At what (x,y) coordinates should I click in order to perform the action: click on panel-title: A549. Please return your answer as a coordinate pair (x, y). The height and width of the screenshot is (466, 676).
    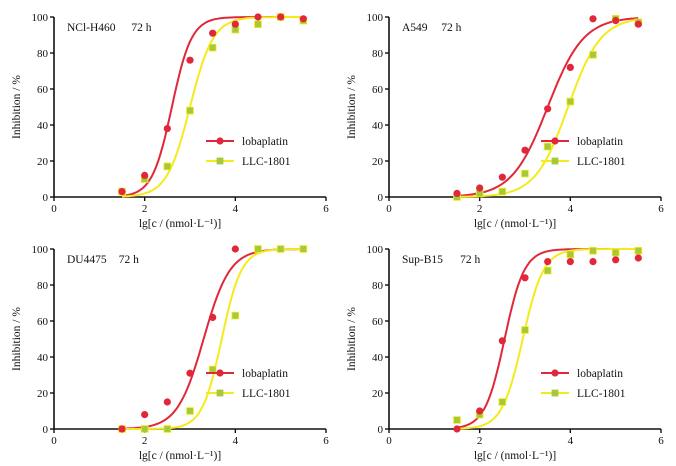
    Looking at the image, I should click on (415, 28).